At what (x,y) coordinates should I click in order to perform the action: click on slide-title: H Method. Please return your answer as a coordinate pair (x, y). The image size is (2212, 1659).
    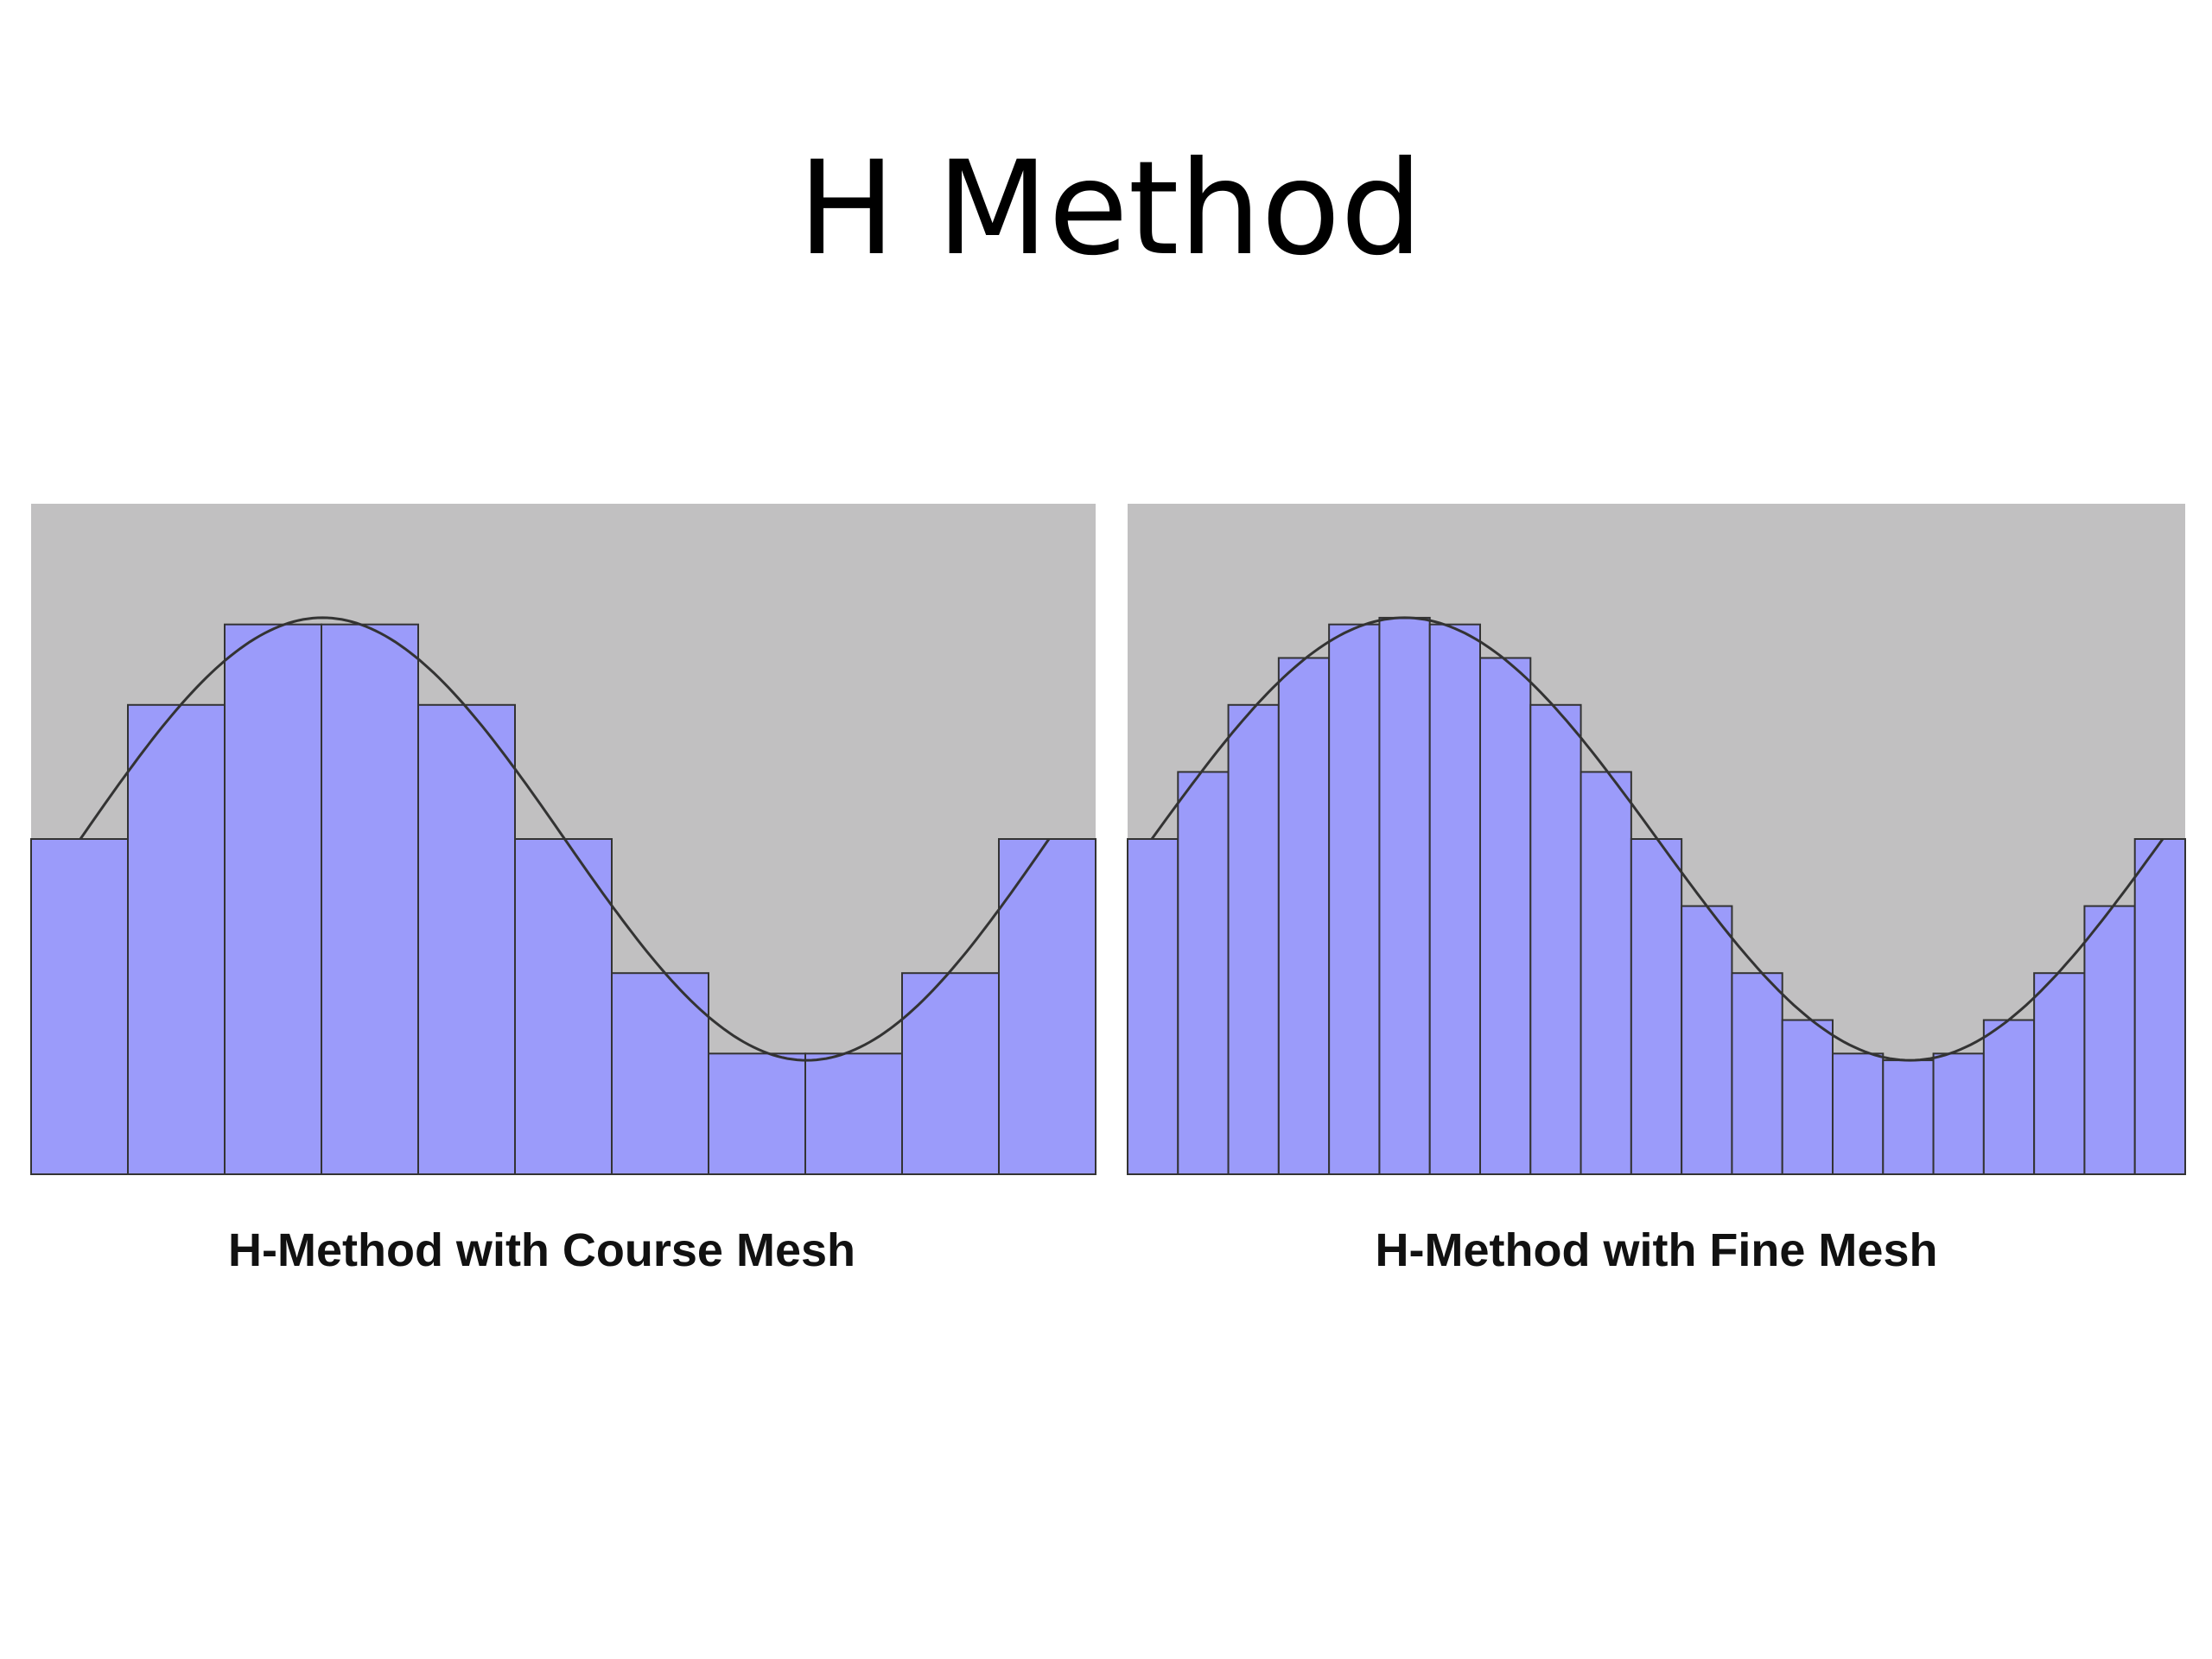
    Looking at the image, I should click on (1110, 209).